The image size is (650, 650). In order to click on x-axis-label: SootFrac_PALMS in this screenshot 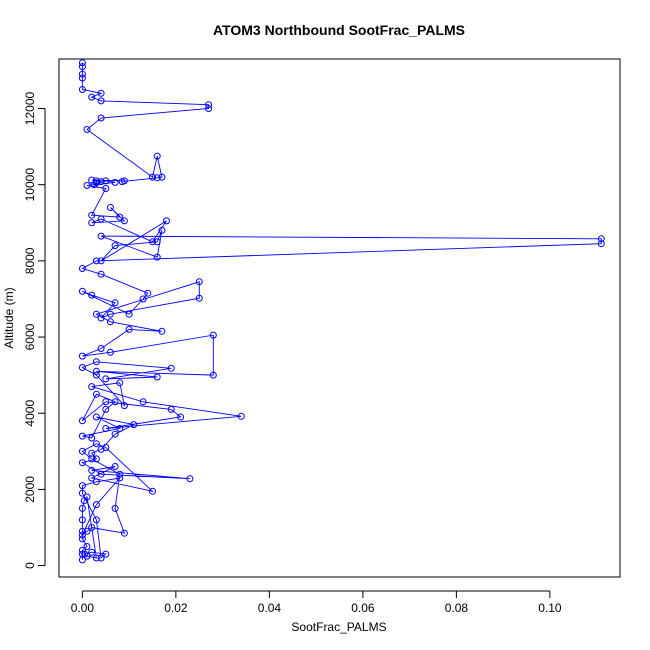, I will do `click(338, 627)`.